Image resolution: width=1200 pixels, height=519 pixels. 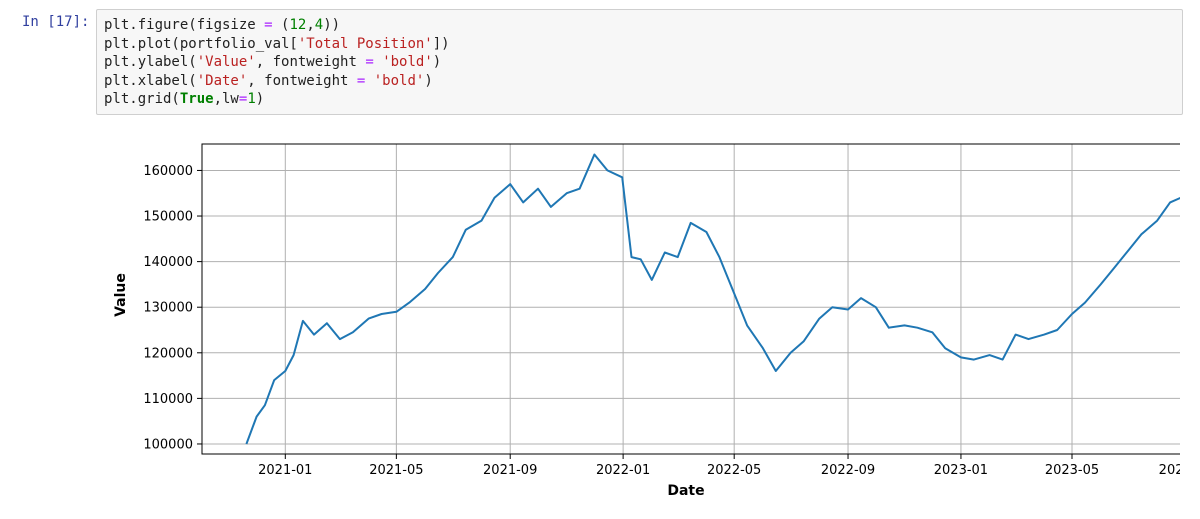 I want to click on x-tick-label: 2022-01, so click(x=623, y=470).